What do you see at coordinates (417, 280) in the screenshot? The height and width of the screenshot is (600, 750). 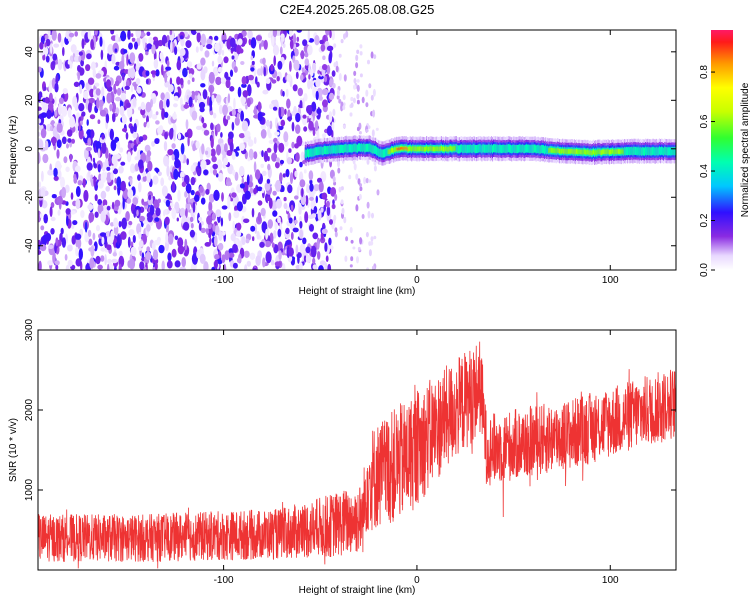 I see `spectrogram-xtick-label: 0` at bounding box center [417, 280].